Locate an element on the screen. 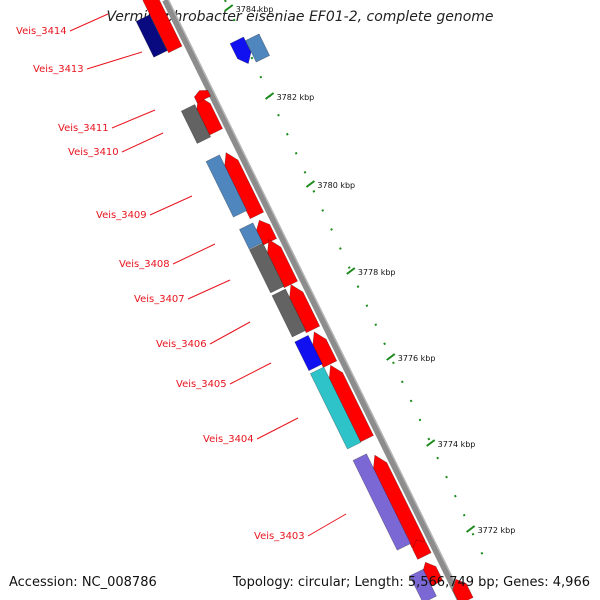 The width and height of the screenshot is (600, 600). gene-small-fwd-a is located at coordinates (422, 549).